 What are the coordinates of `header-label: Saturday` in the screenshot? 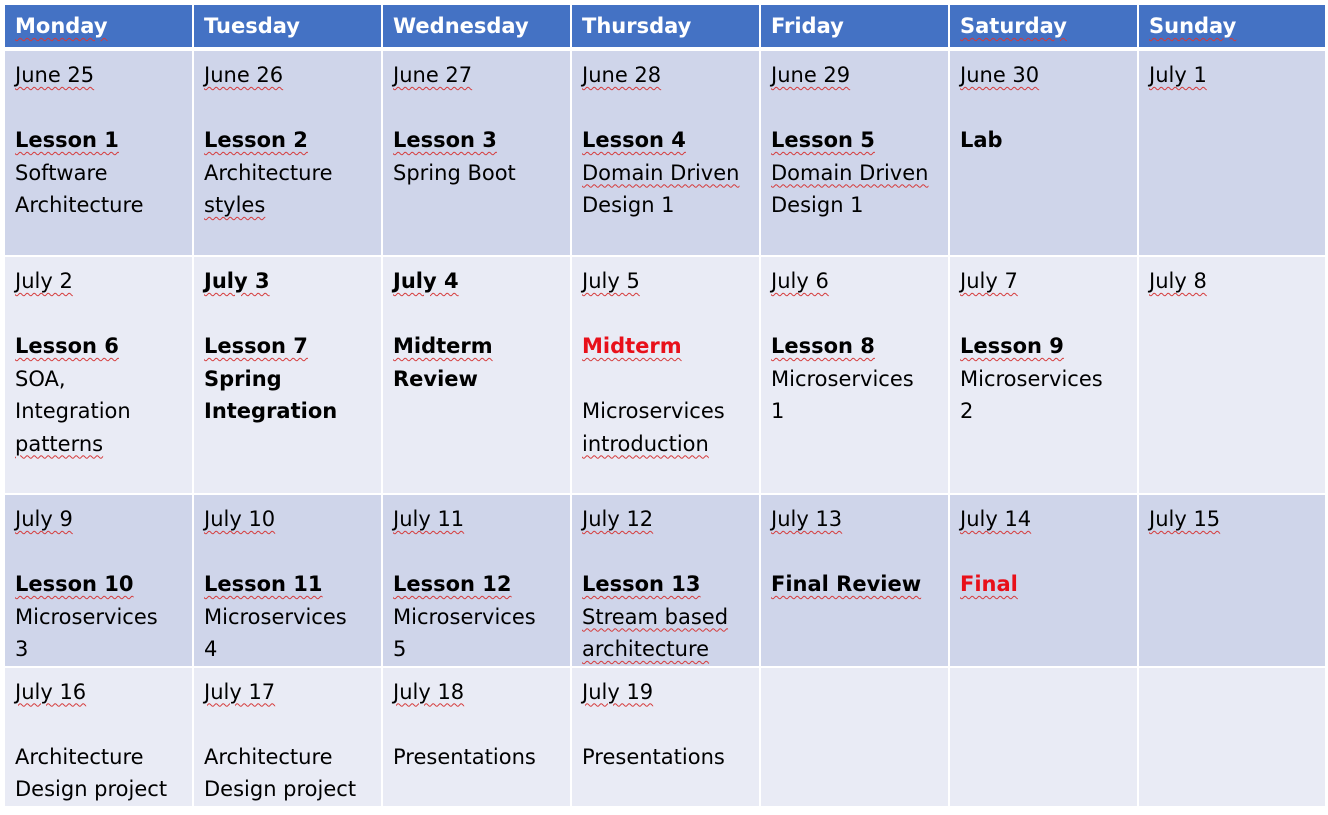 It's located at (1013, 26).